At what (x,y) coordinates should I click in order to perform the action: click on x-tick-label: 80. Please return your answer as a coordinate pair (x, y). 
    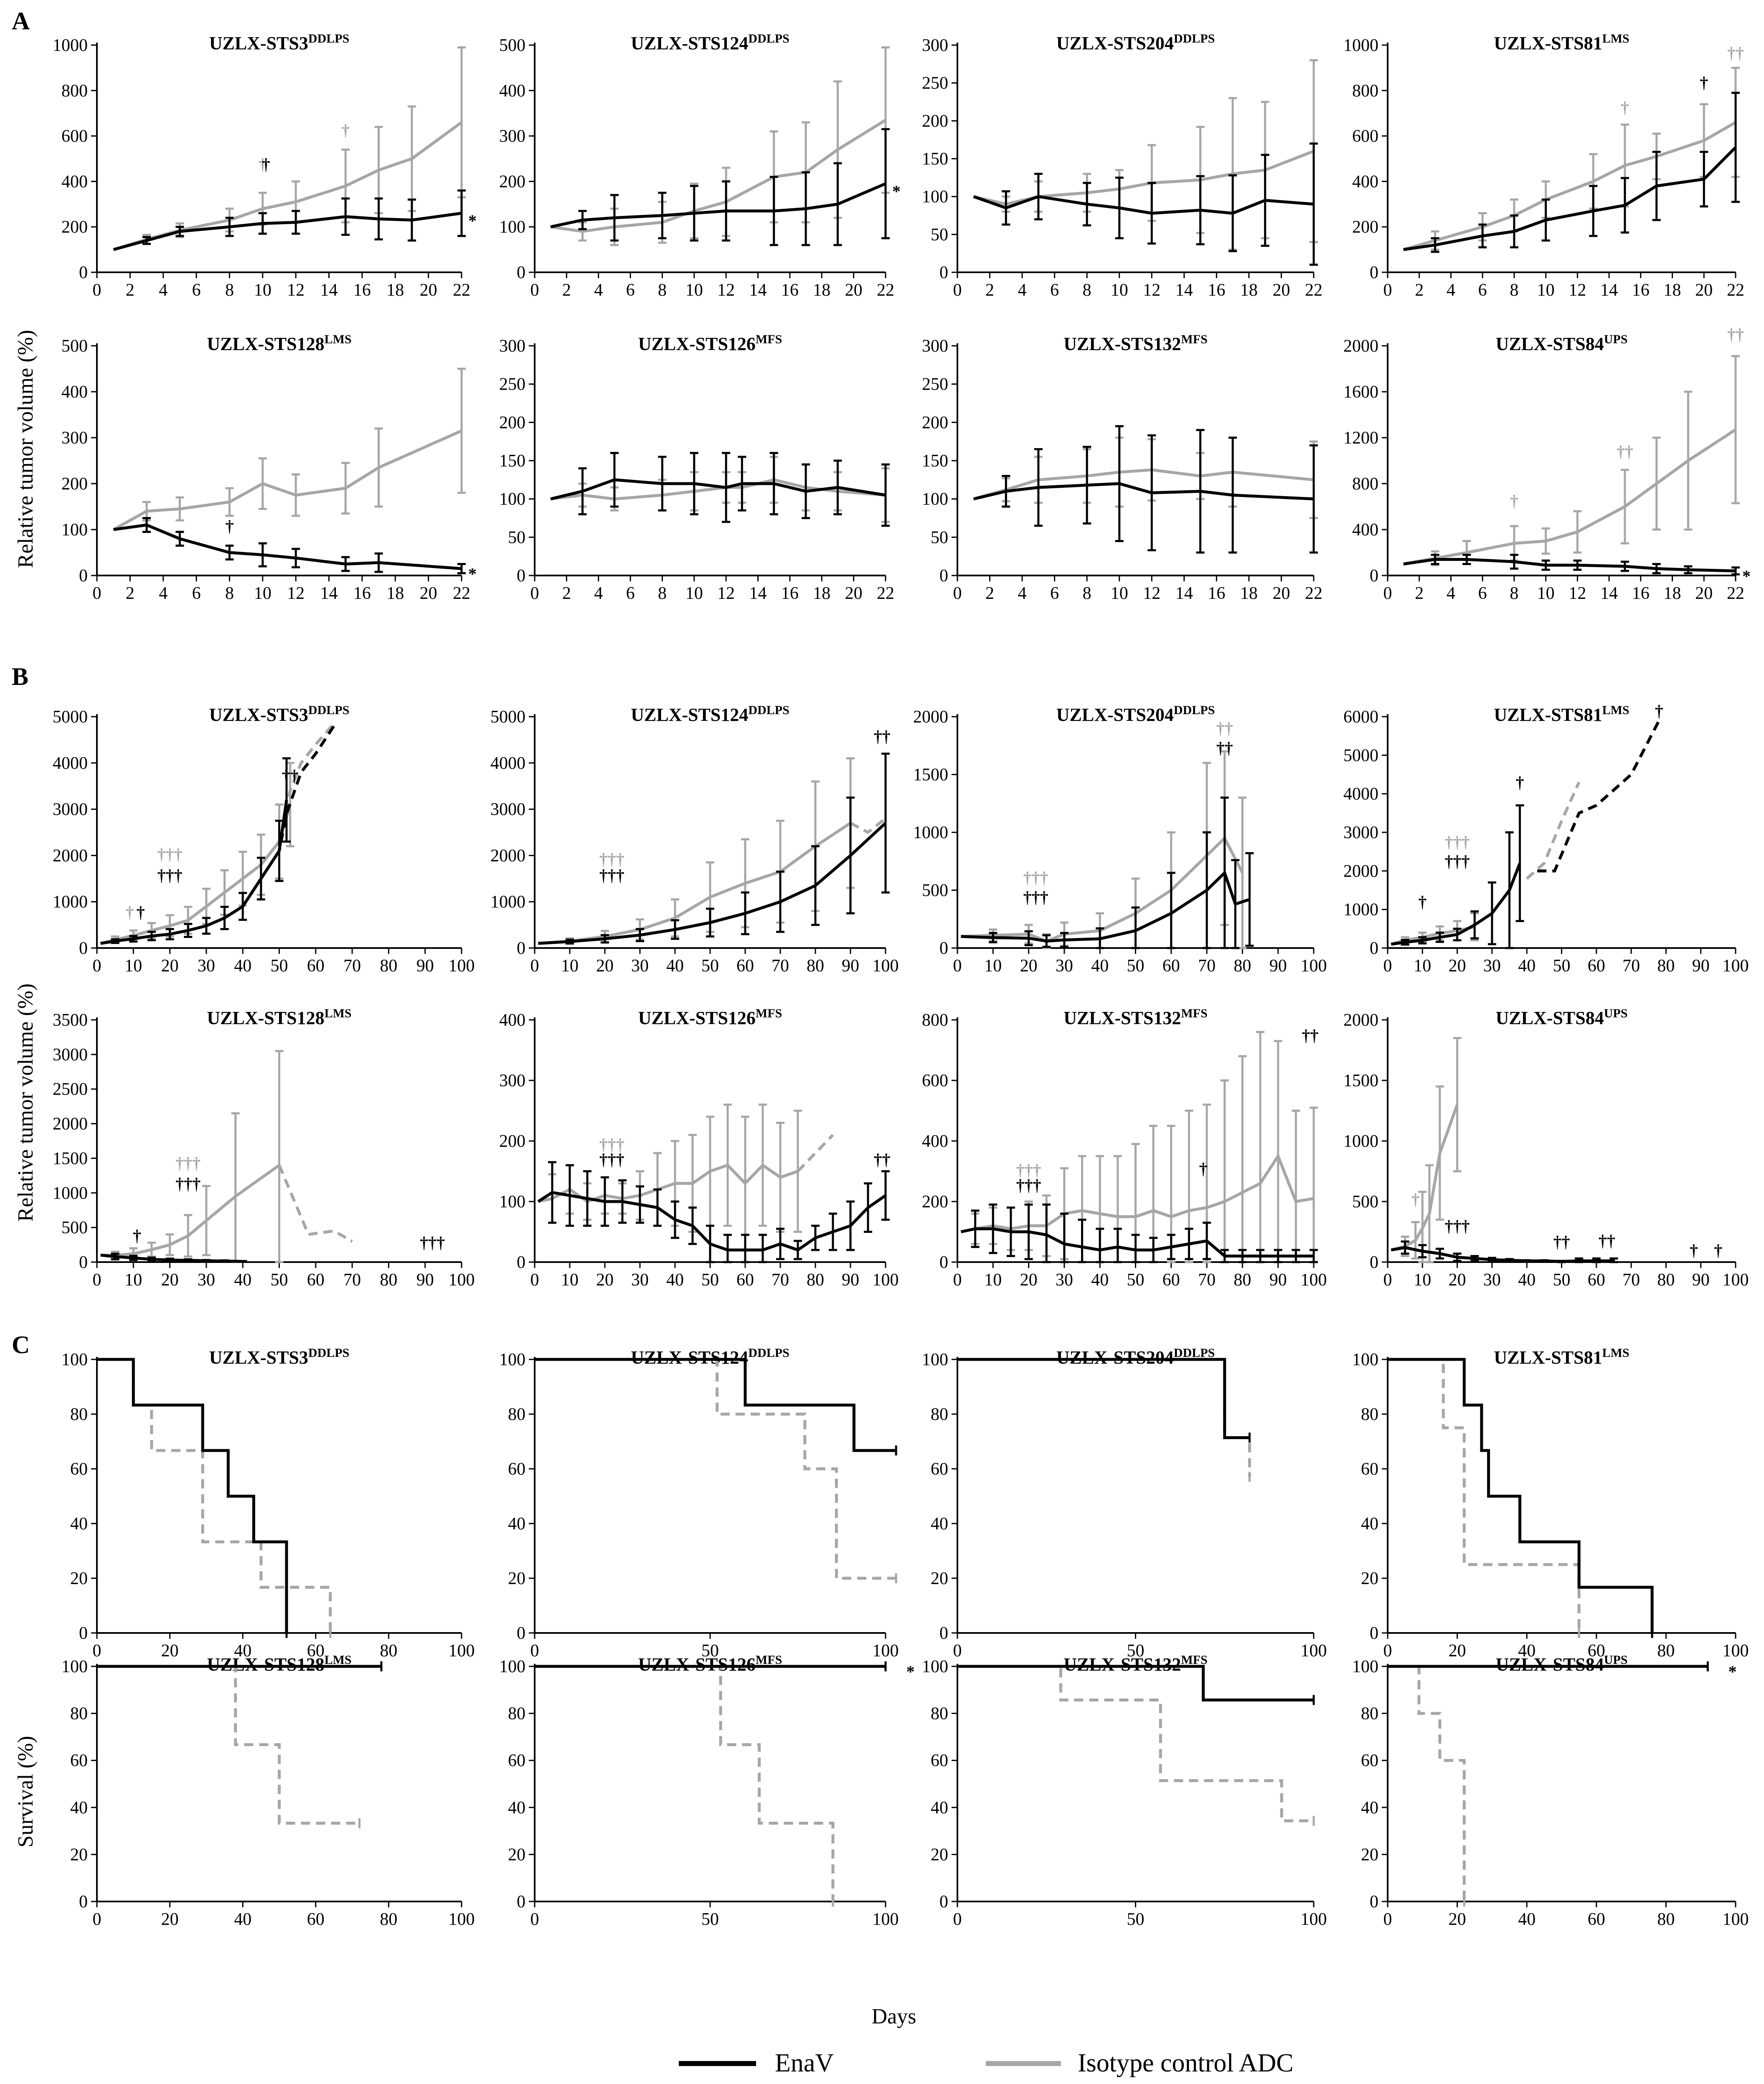
    Looking at the image, I should click on (1666, 1280).